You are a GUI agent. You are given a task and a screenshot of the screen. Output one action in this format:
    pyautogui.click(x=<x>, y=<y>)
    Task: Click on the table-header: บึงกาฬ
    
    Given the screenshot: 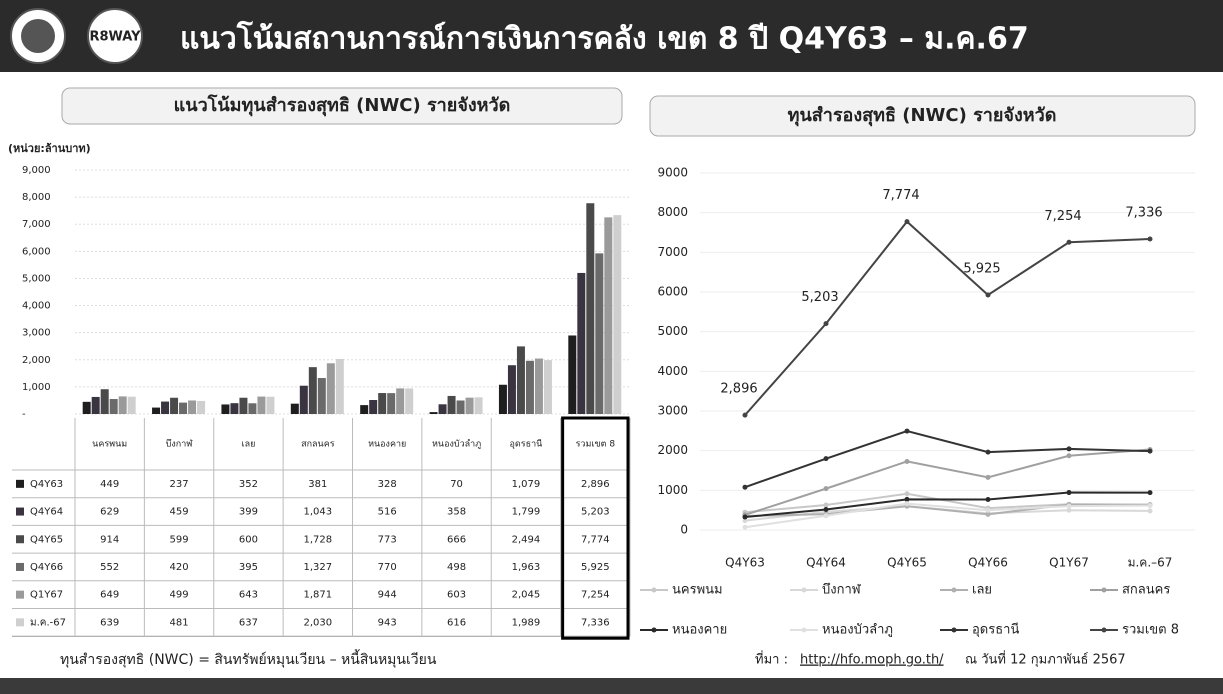 What is the action you would take?
    pyautogui.click(x=180, y=444)
    